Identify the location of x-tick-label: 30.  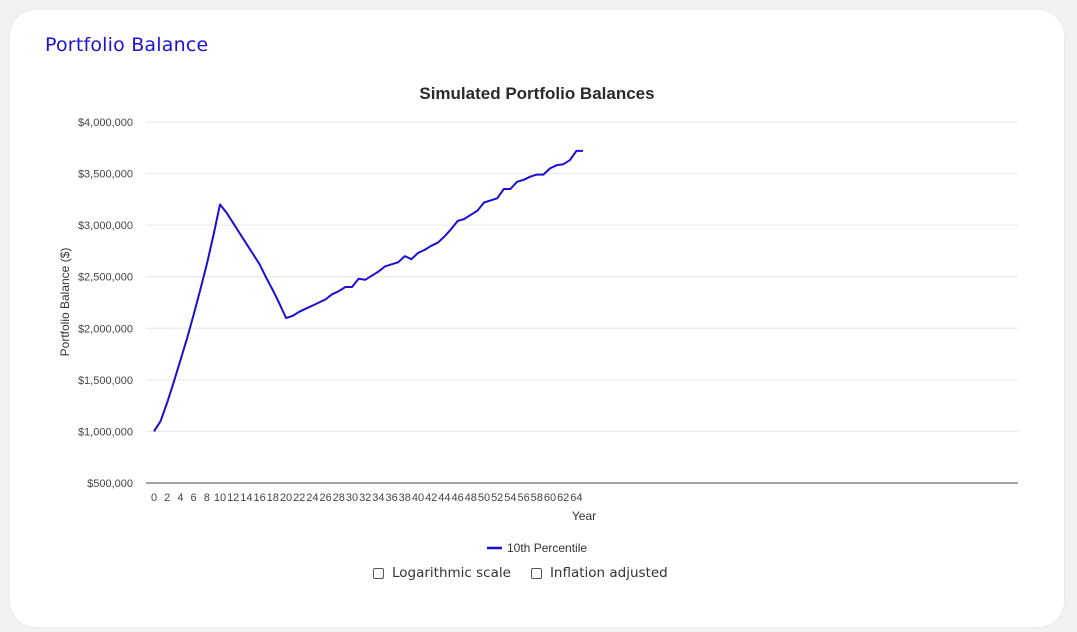
(352, 498).